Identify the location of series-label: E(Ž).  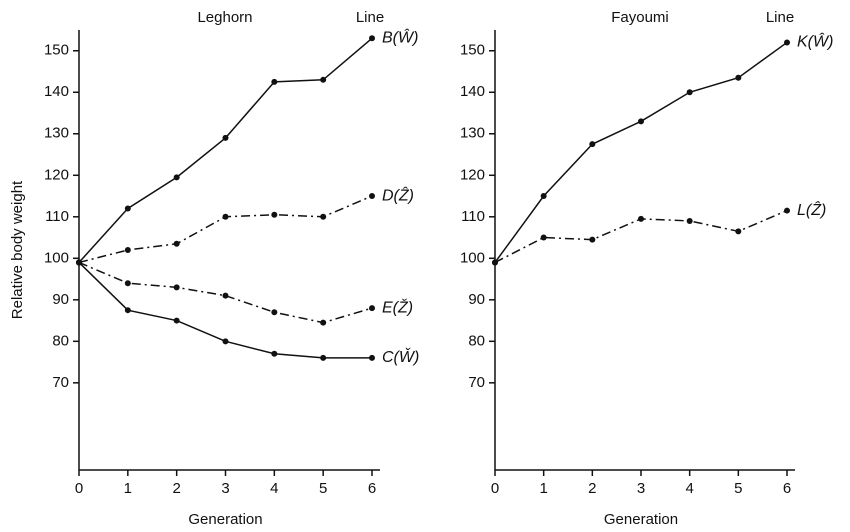
(397, 306).